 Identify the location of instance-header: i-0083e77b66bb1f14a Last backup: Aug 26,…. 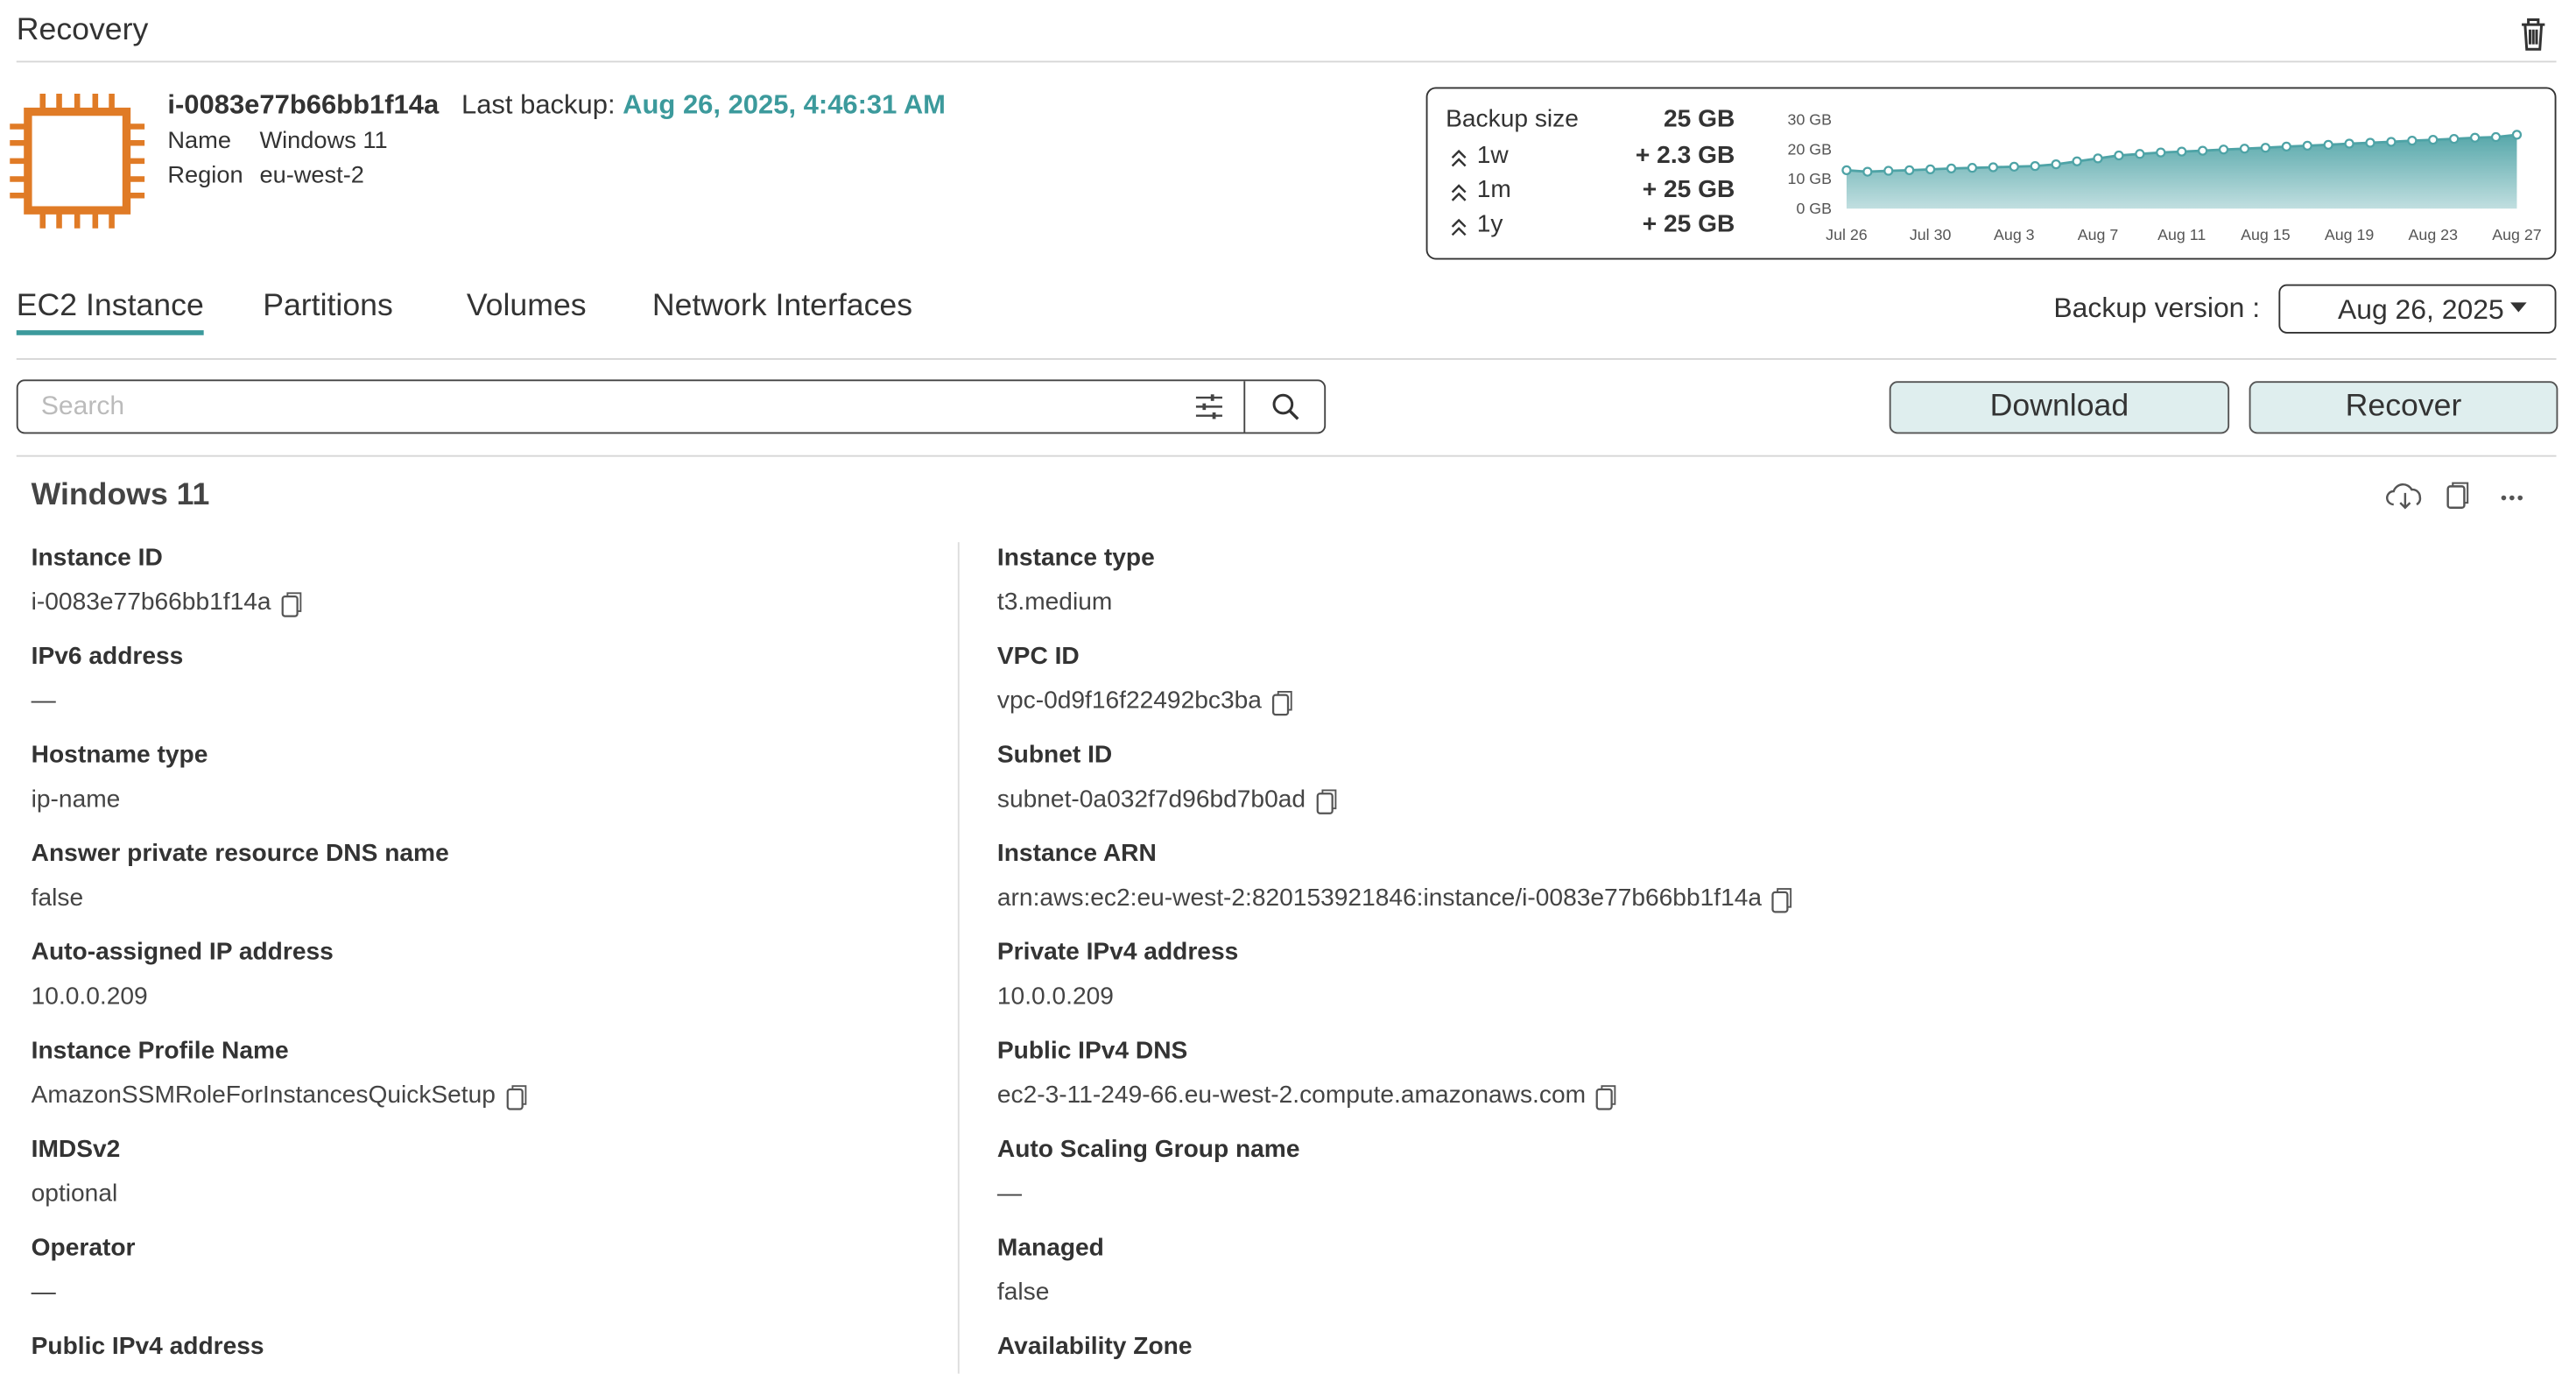
(556, 106).